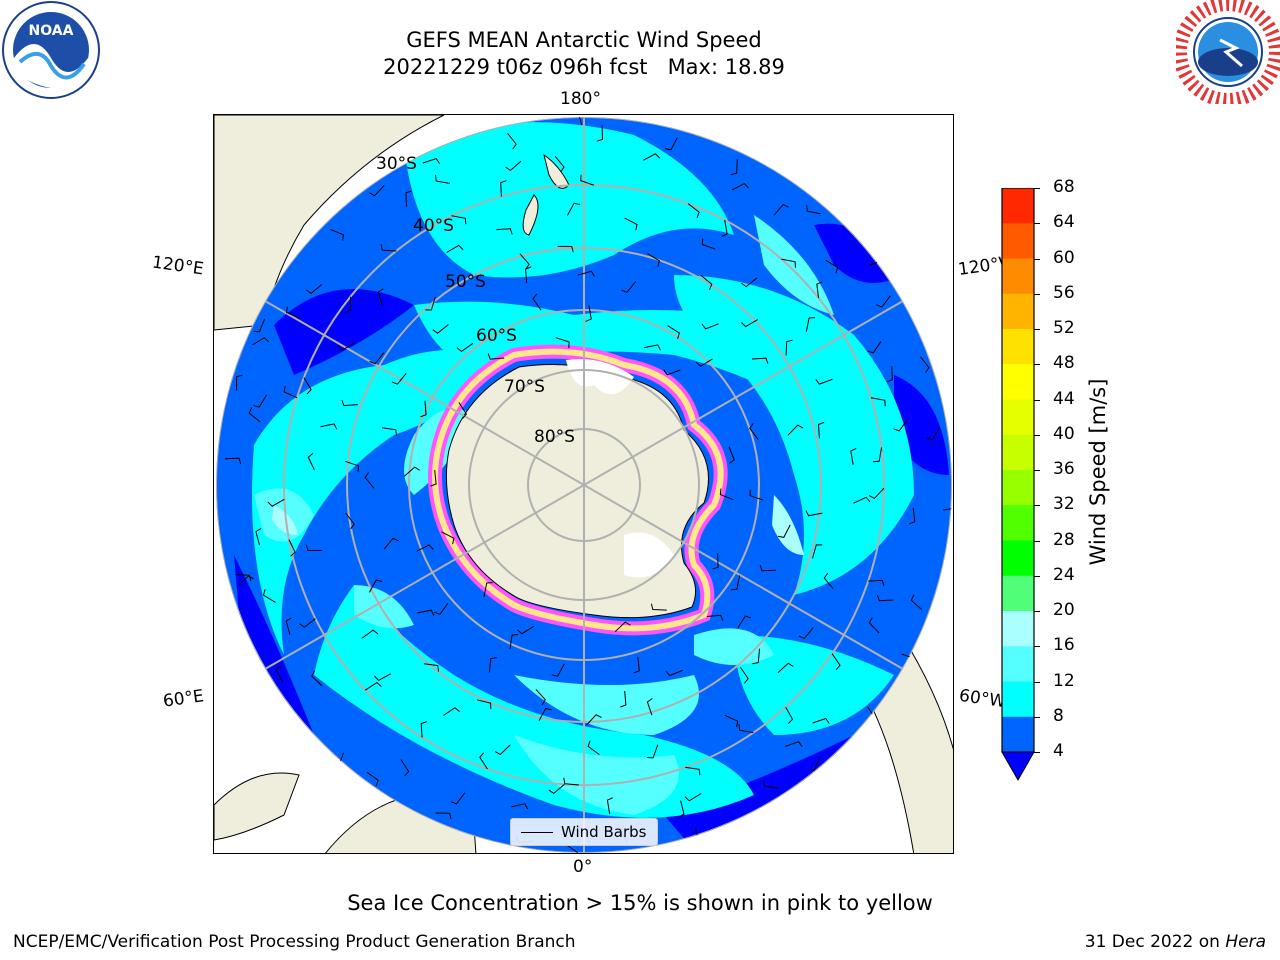  I want to click on footer-date-text: 31 Dec 2022 on, so click(1155, 942).